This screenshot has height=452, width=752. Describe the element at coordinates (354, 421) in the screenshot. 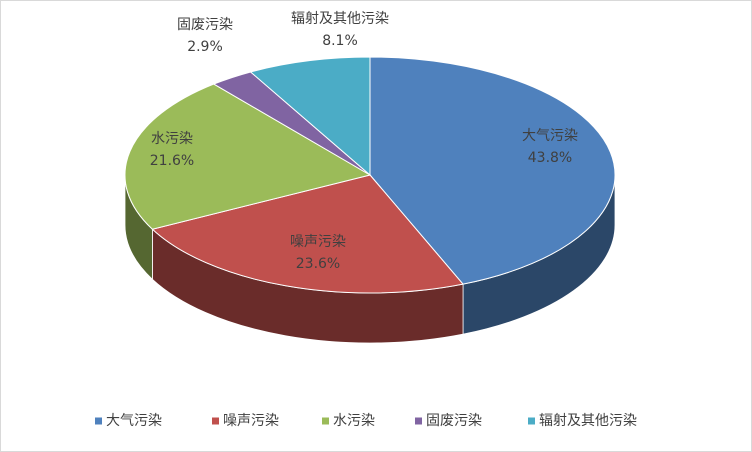

I see `legend-label: 水污染` at that location.